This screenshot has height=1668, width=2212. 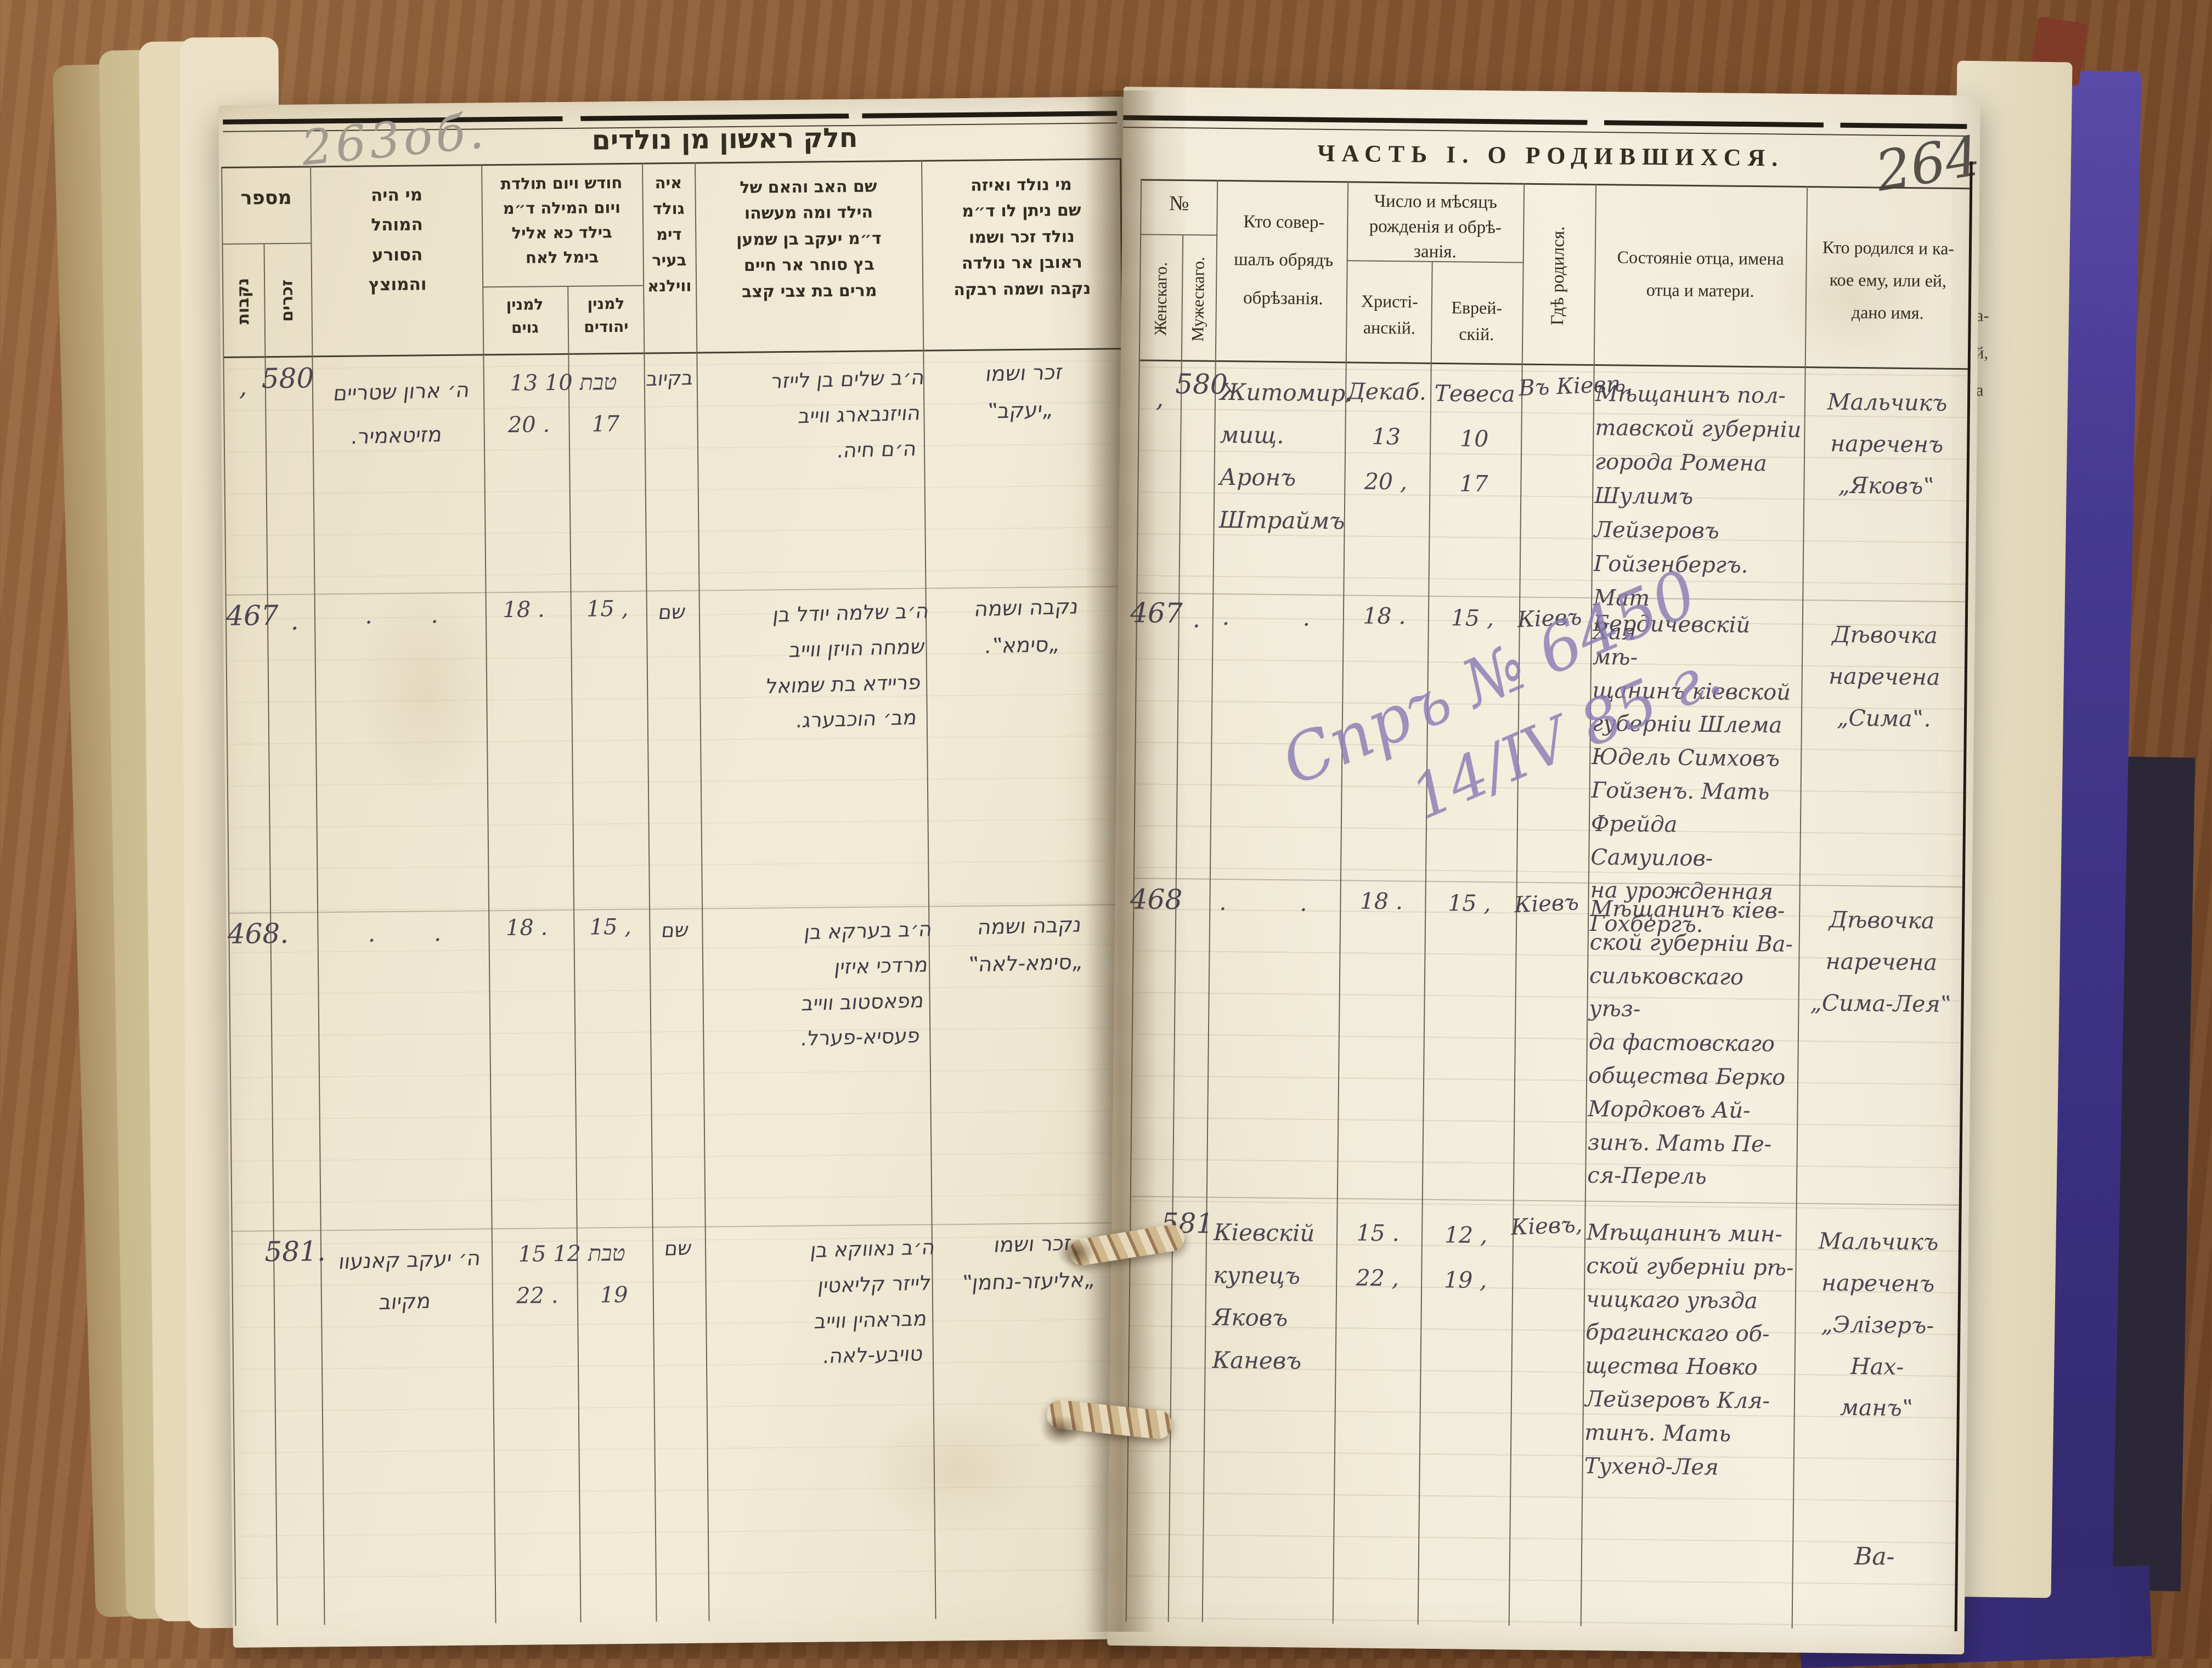 I want to click on header-father-mother: Состояніе отца, имена отца и матери., so click(x=1700, y=274).